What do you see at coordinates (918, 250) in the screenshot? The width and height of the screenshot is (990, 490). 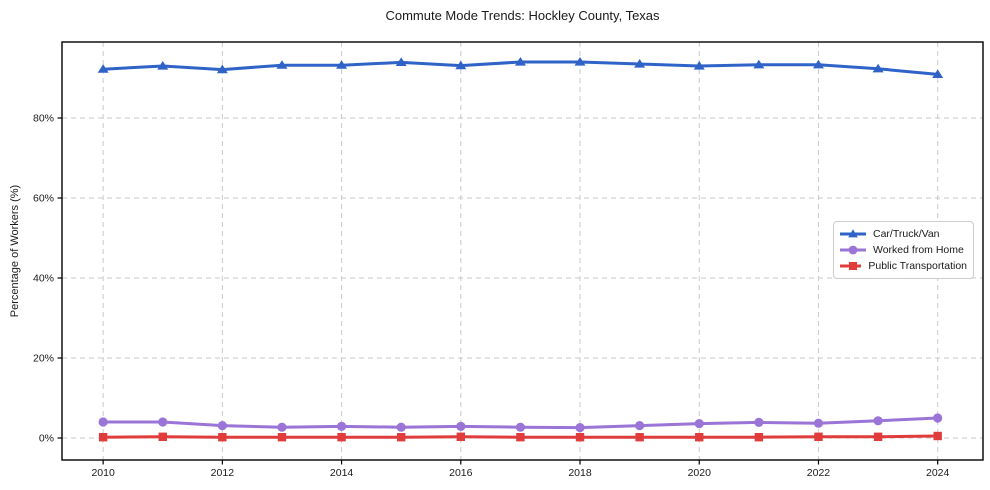 I see `legend-label: Worked from Home` at bounding box center [918, 250].